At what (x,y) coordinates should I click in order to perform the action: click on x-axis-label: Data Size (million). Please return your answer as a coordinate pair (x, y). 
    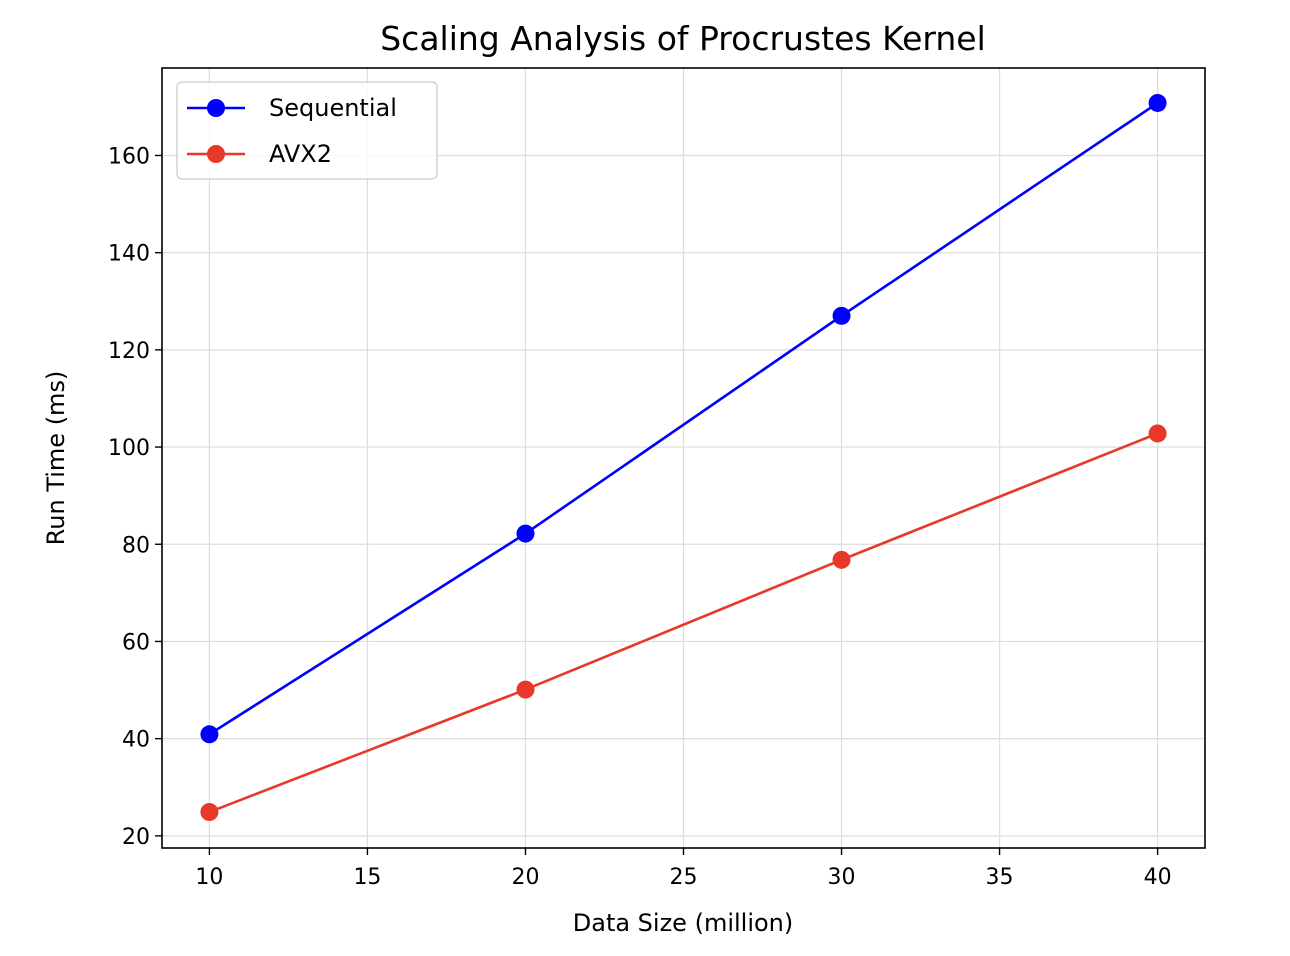
    Looking at the image, I should click on (683, 923).